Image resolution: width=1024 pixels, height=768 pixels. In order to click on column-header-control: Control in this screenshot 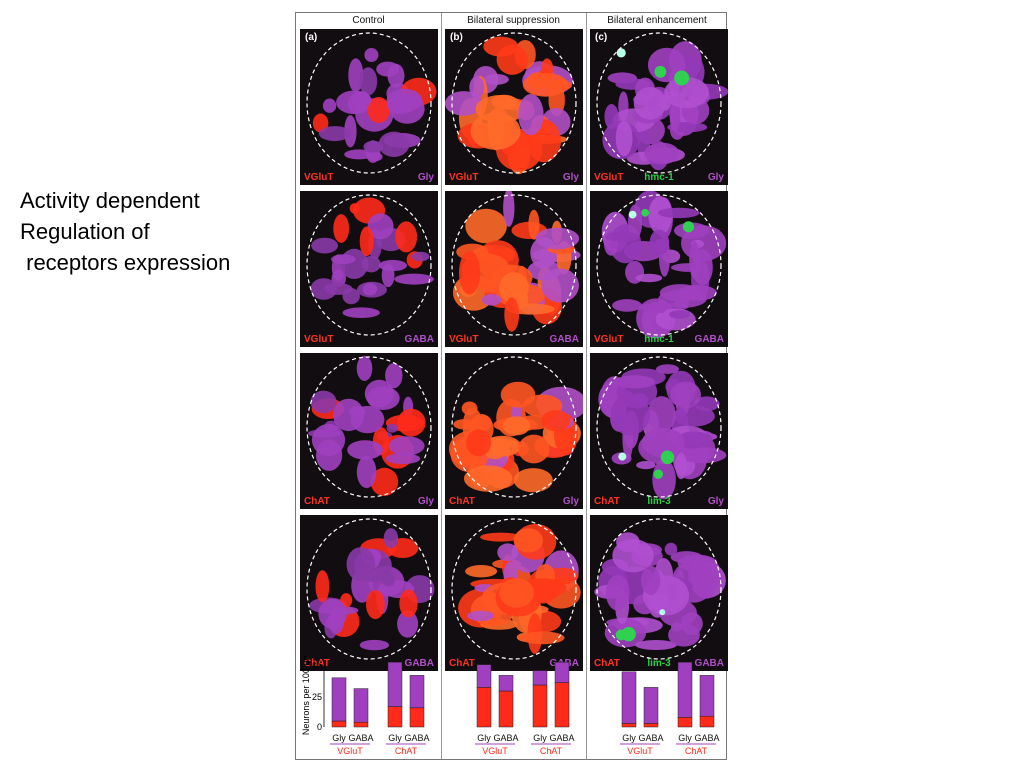, I will do `click(368, 20)`.